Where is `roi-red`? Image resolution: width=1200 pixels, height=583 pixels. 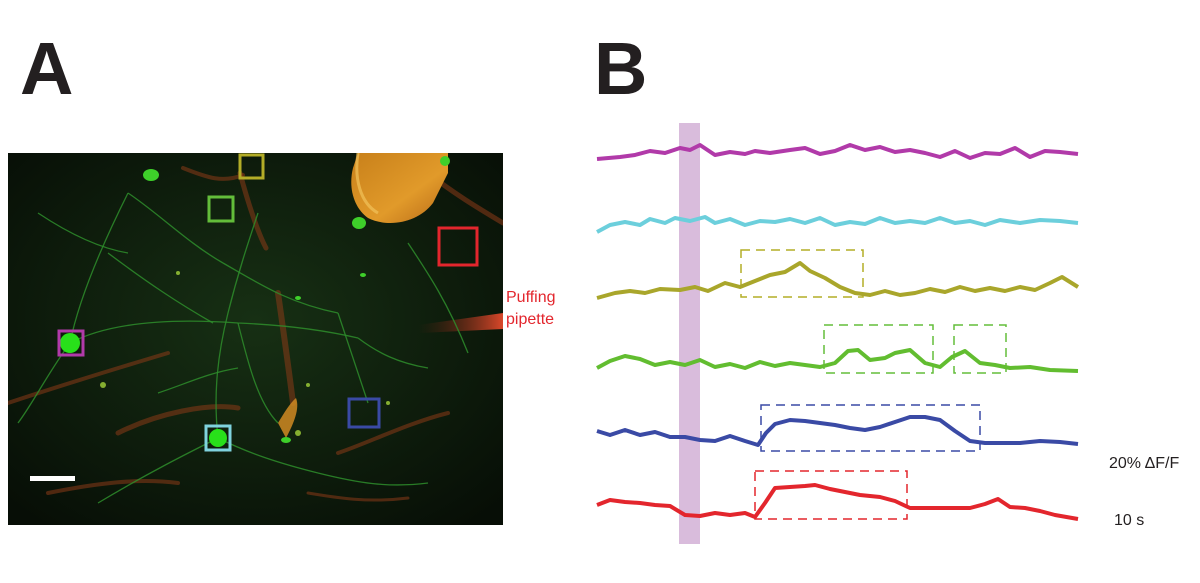 roi-red is located at coordinates (458, 246).